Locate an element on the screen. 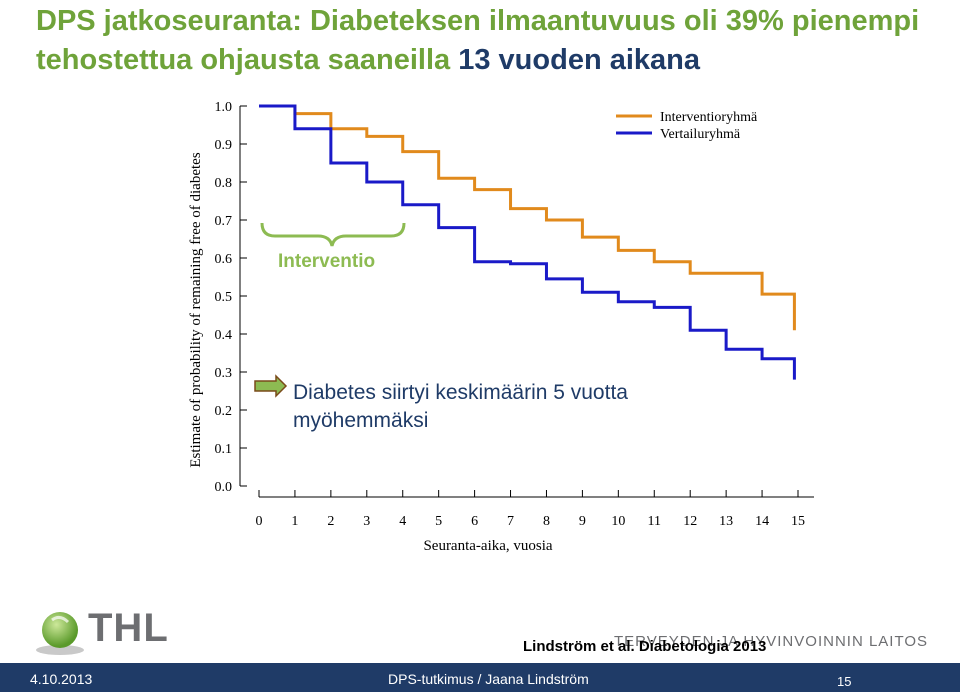  y-tick-label: 0.6 is located at coordinates (224, 259).